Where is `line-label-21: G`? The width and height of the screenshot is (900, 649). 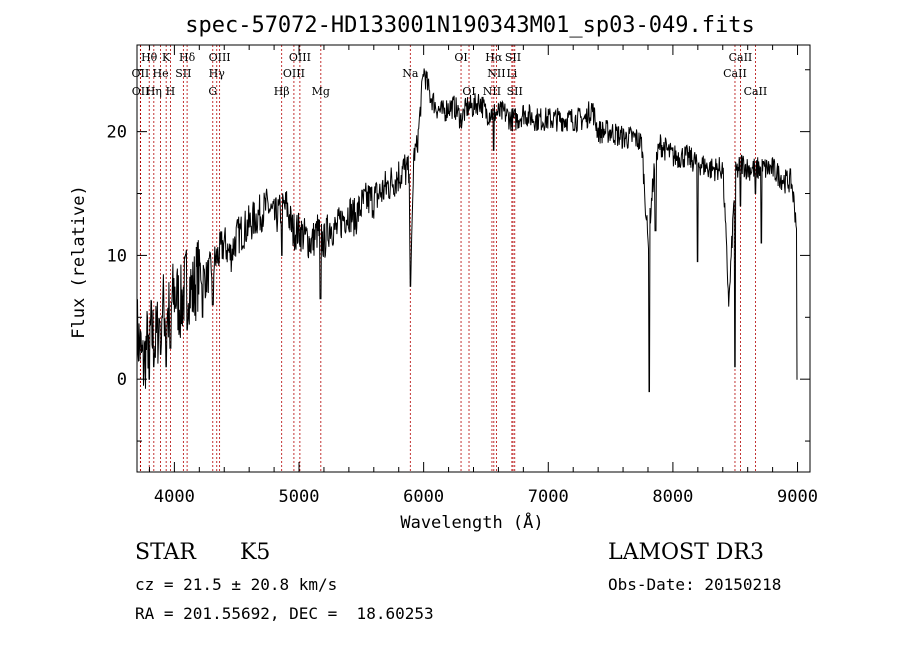 line-label-21: G is located at coordinates (212, 91).